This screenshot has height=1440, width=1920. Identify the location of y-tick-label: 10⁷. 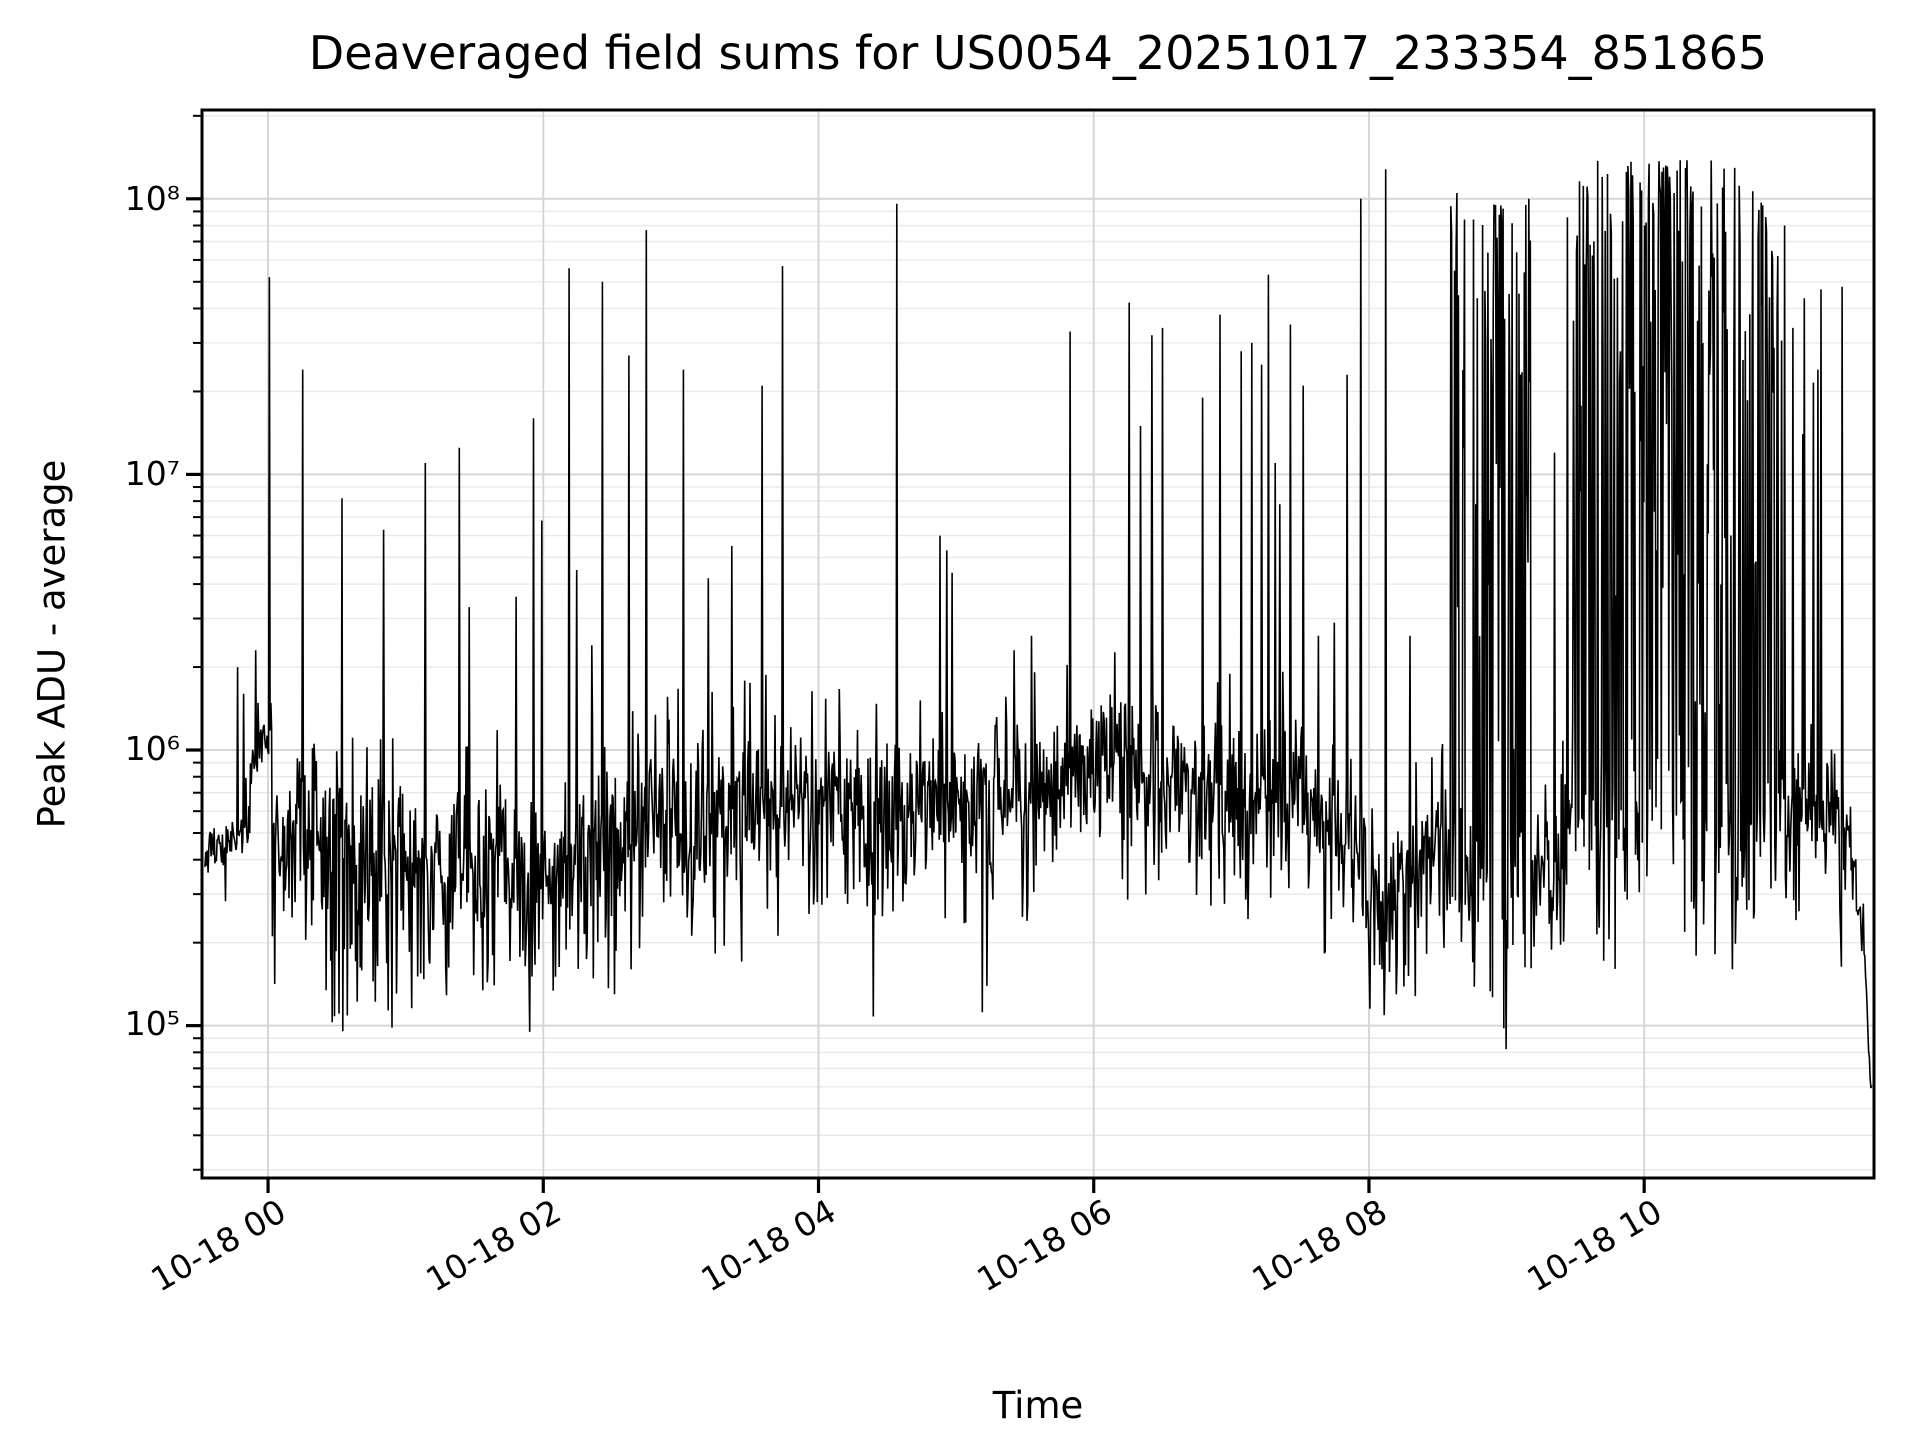
(152, 473).